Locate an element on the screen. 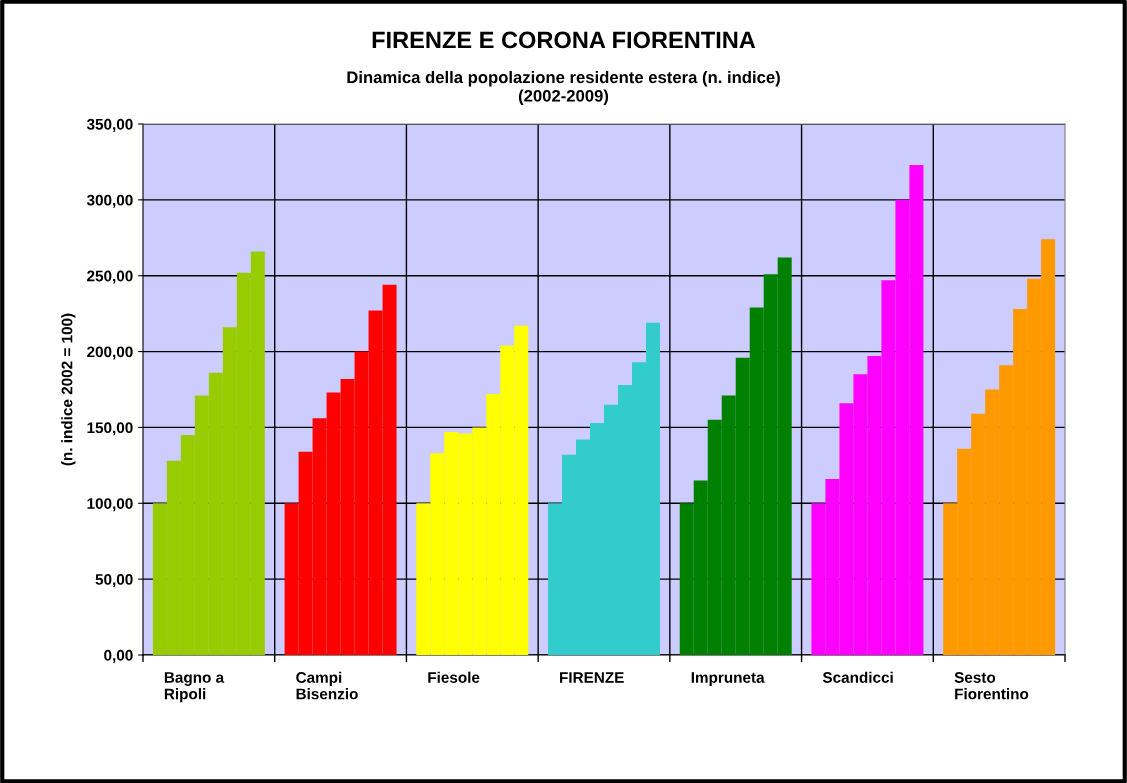  y-tick-label: 200,00 is located at coordinates (110, 353).